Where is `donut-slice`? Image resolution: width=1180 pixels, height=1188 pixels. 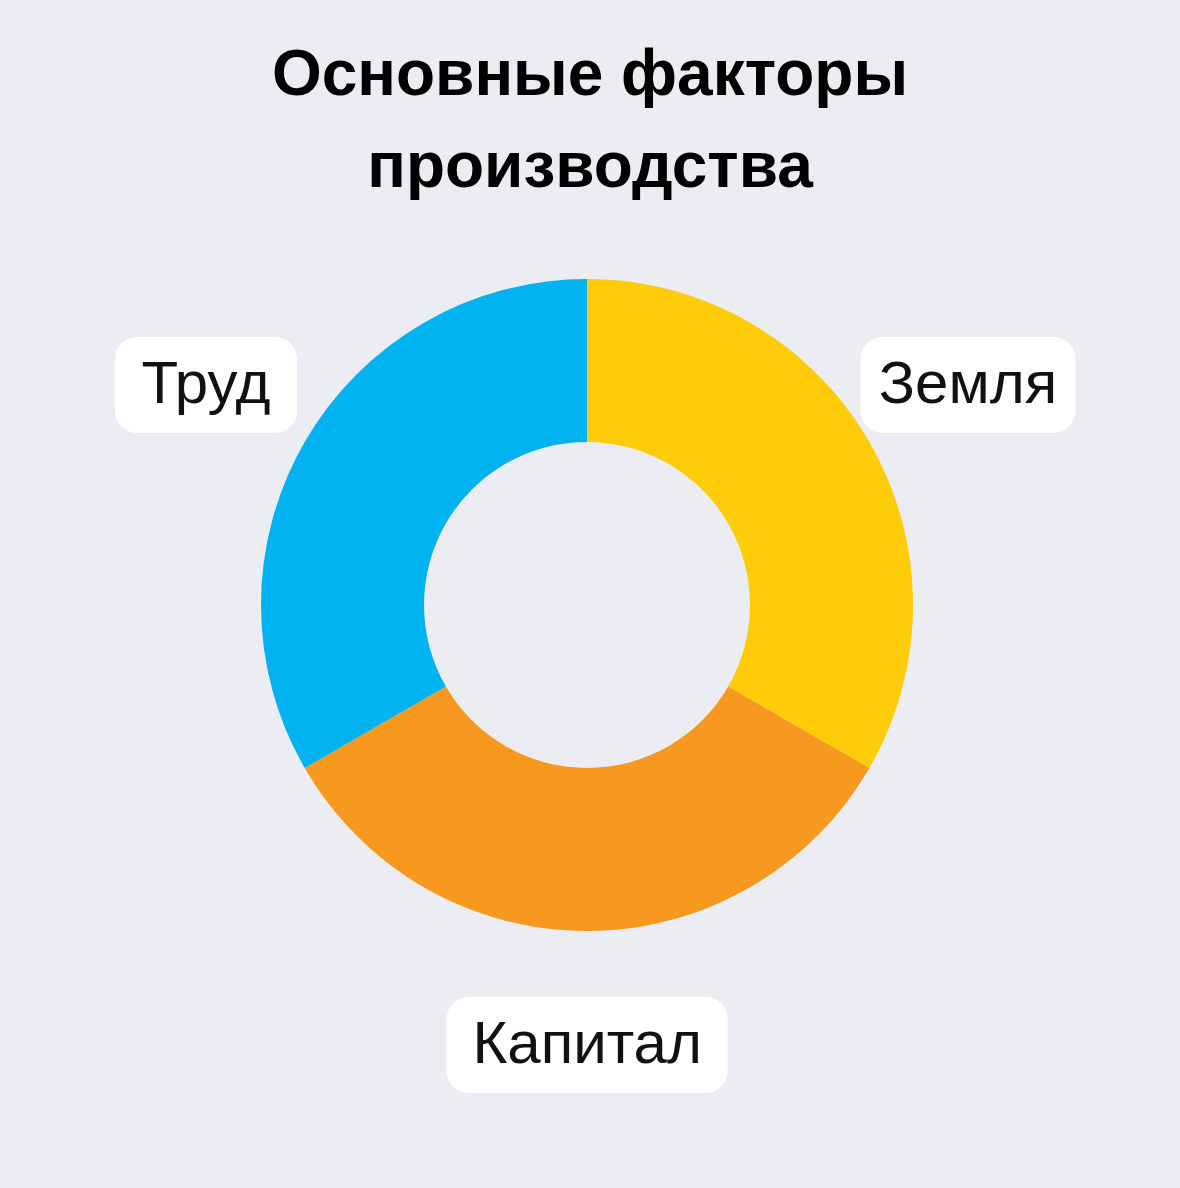
donut-slice is located at coordinates (587, 808).